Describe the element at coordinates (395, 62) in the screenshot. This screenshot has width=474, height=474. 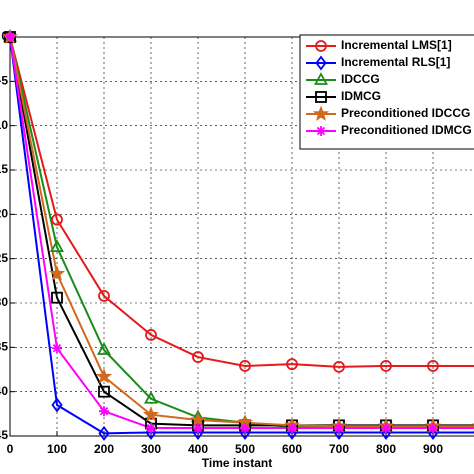
I see `legend-label: Incremental RLS[1]` at that location.